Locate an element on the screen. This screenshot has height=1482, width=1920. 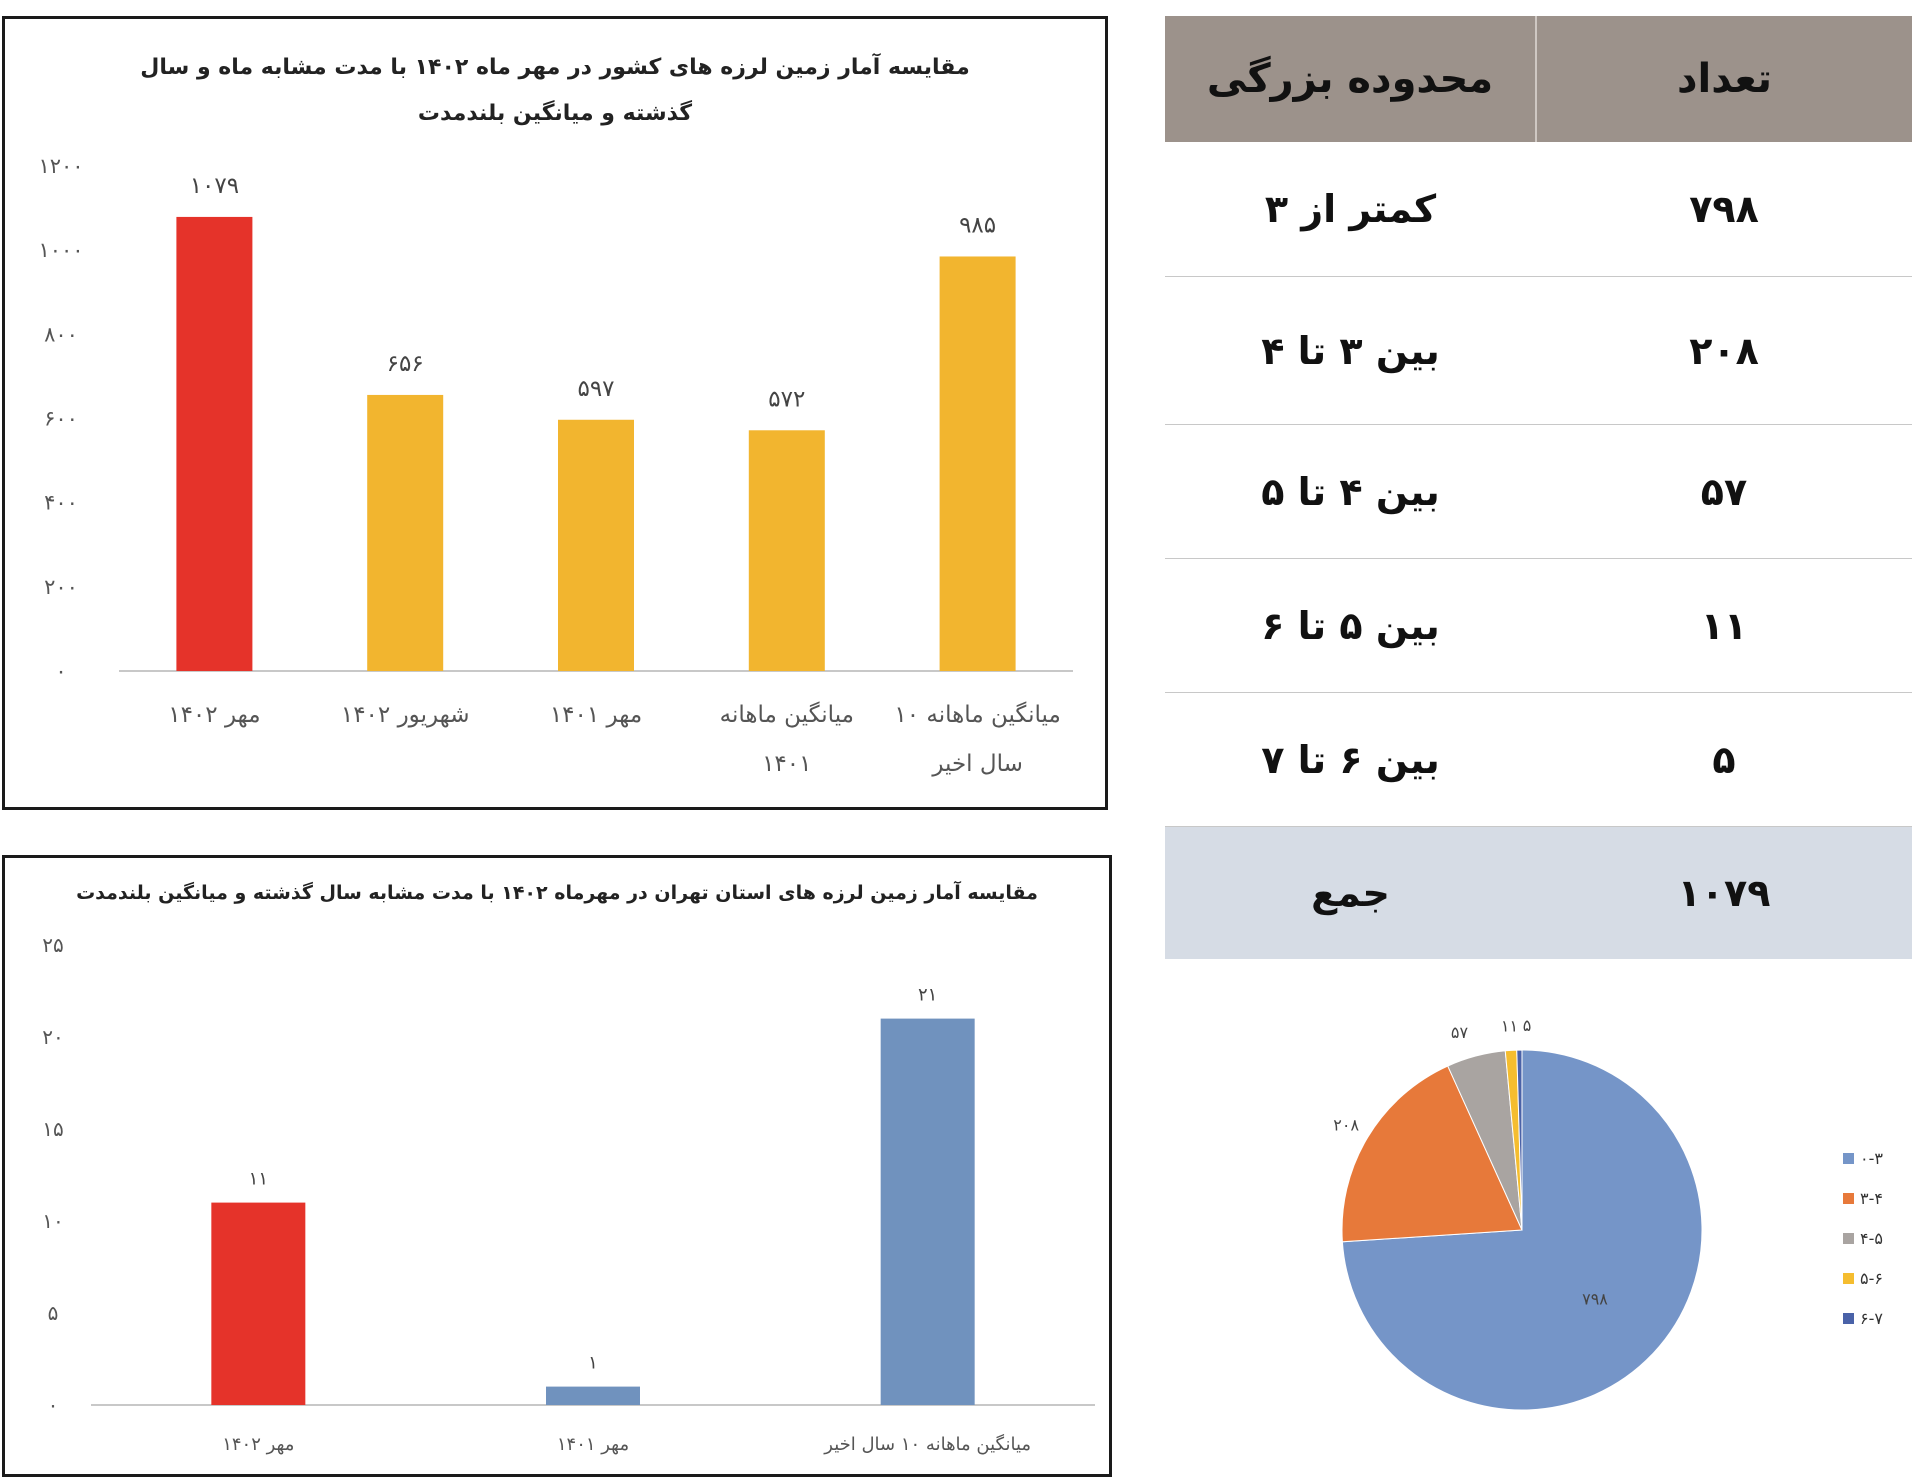
legend-label: ۶-۷ is located at coordinates (1871, 1318).